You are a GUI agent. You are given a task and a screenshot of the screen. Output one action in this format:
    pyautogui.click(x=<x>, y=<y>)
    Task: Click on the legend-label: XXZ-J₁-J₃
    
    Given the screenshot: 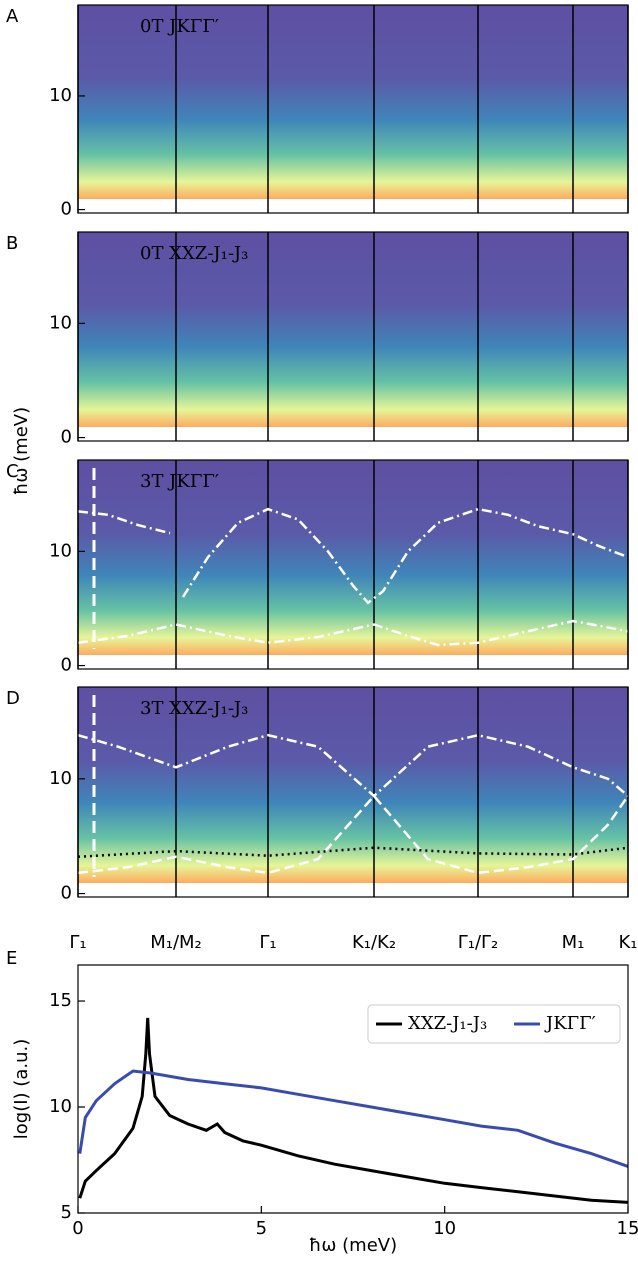 What is the action you would take?
    pyautogui.click(x=447, y=1023)
    